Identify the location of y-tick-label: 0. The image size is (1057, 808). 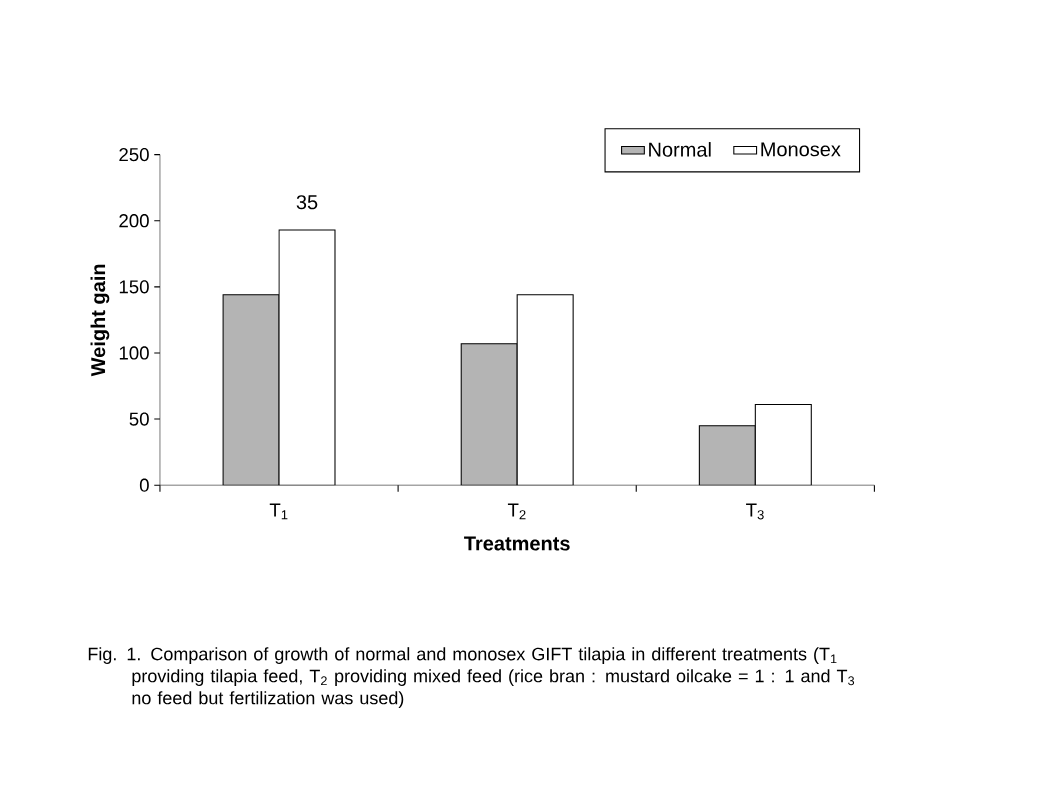
(144, 485).